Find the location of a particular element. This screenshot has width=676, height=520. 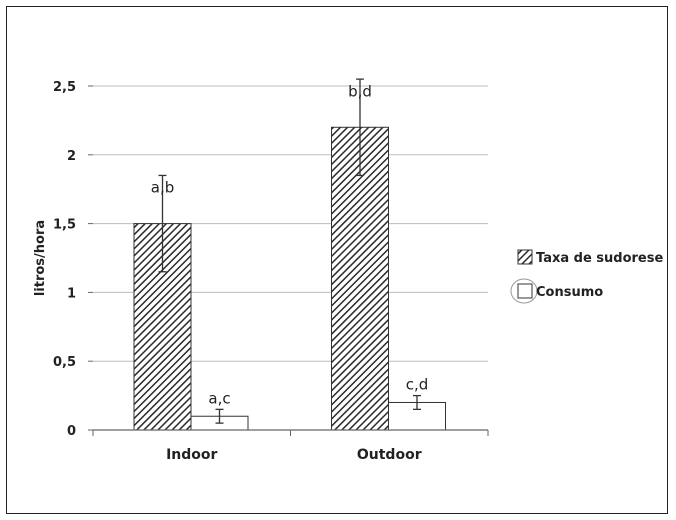

y-tick-label: 1,5 is located at coordinates (64, 225).